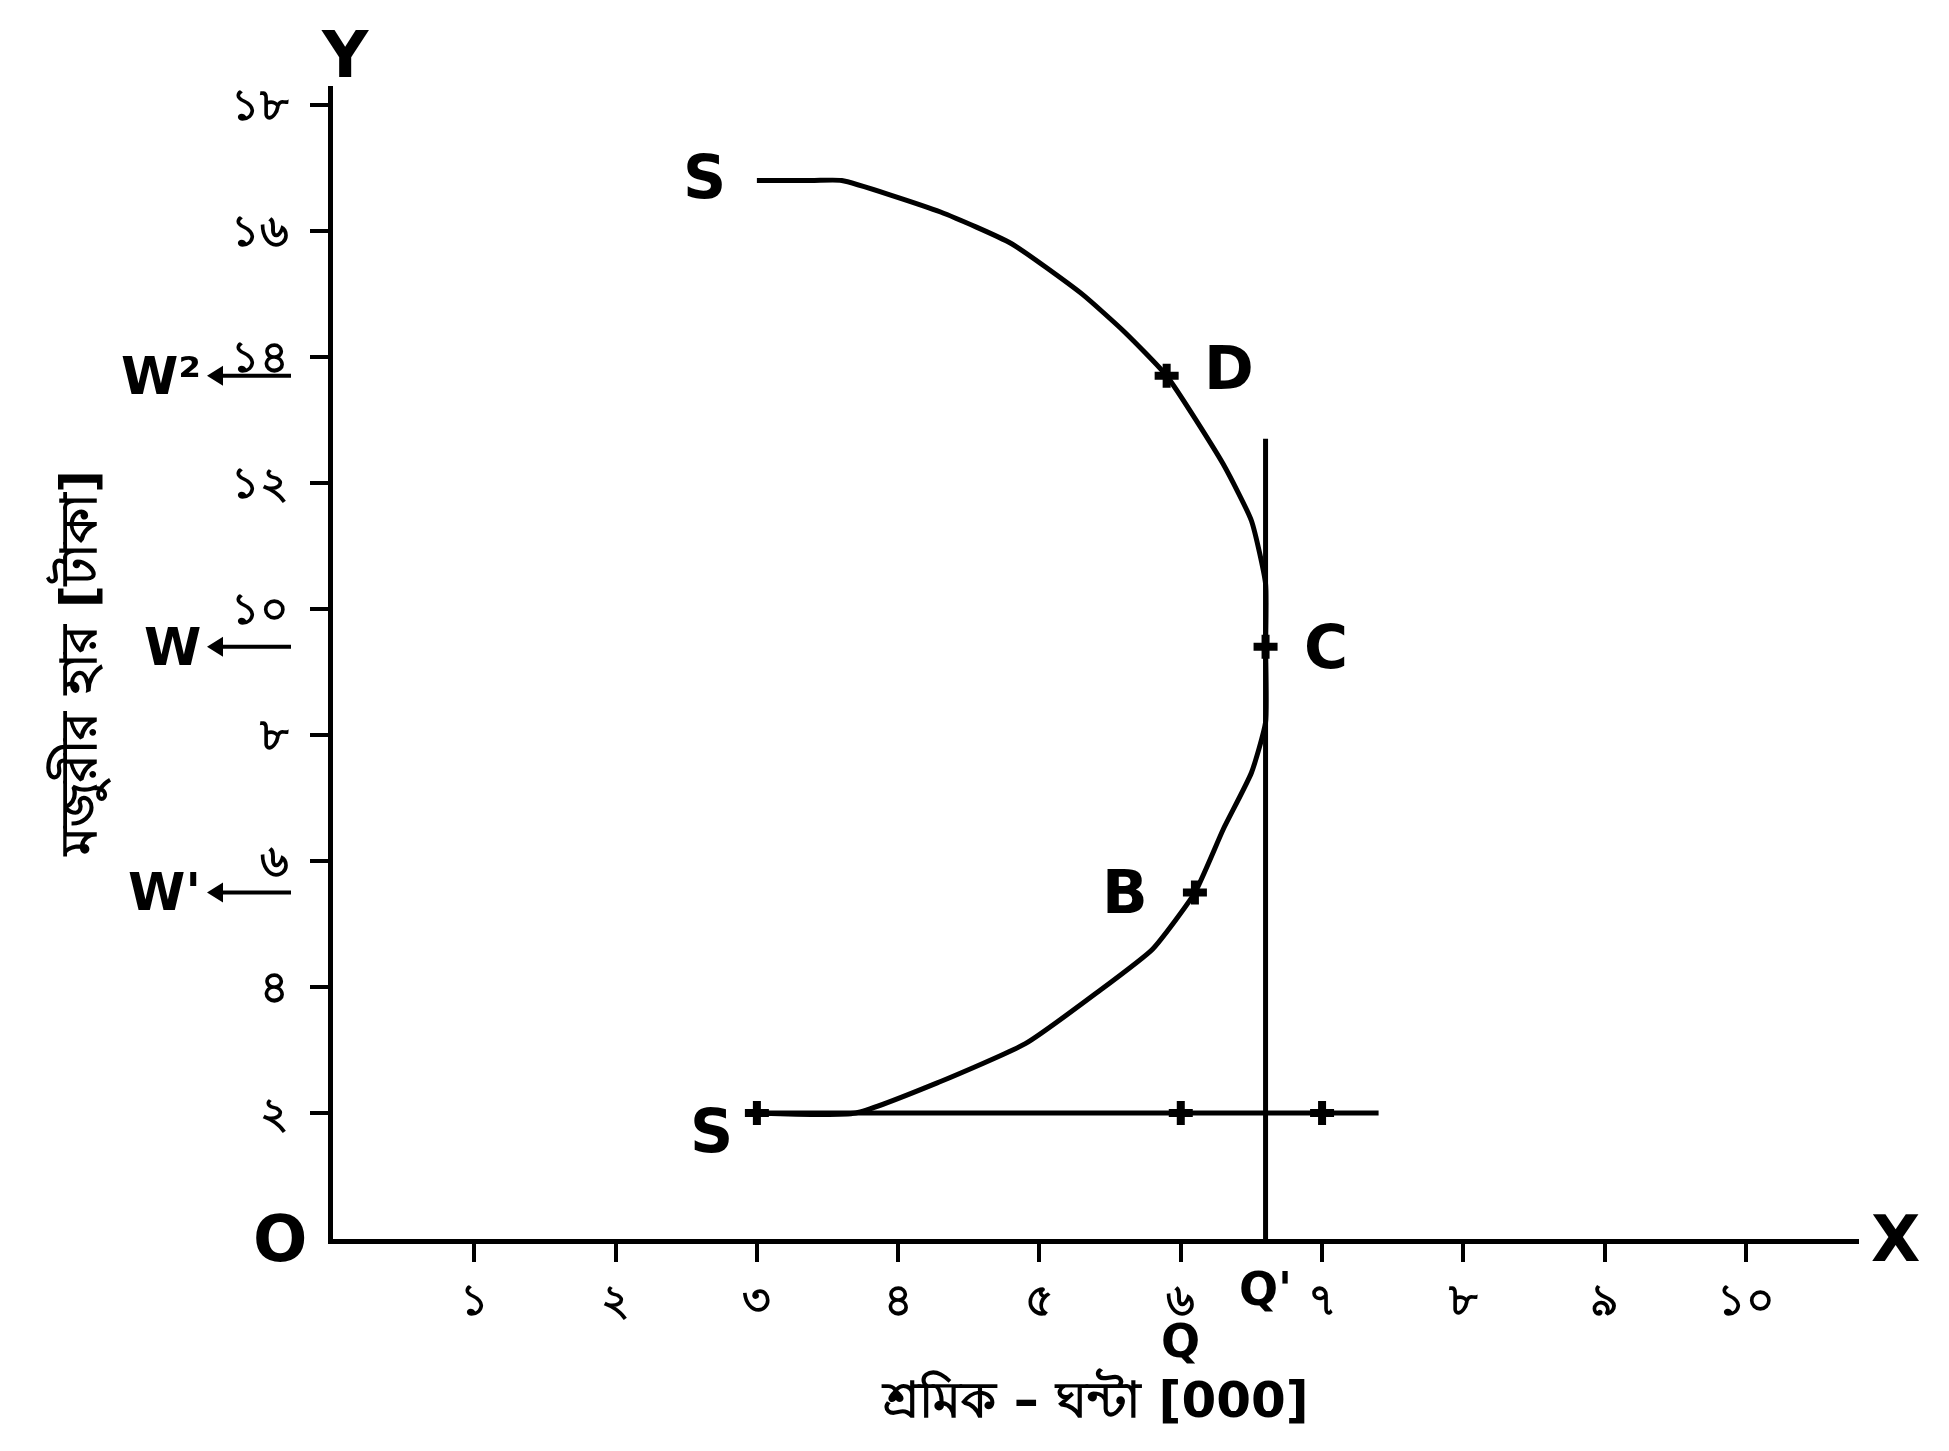  Describe the element at coordinates (275, 1113) in the screenshot. I see `y-tick-label: ২` at that location.